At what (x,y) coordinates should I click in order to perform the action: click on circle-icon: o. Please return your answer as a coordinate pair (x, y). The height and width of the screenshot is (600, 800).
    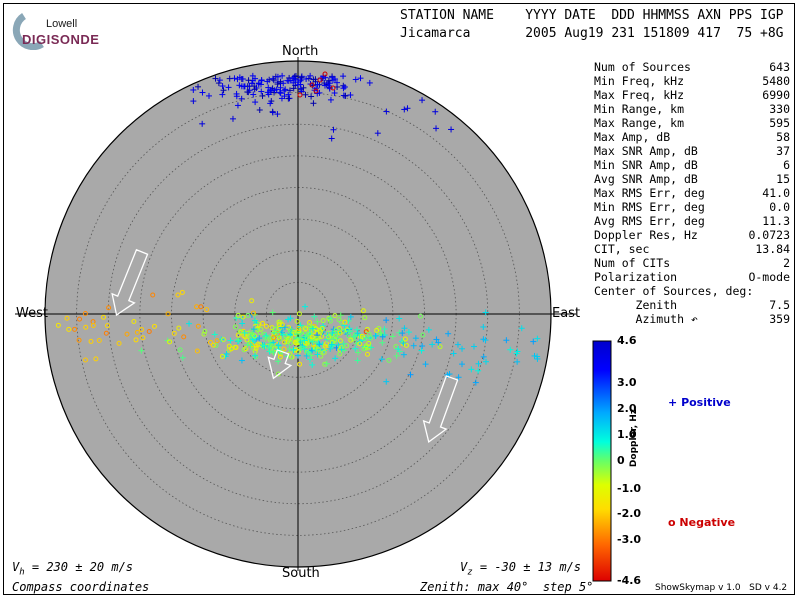
    Looking at the image, I should click on (672, 522).